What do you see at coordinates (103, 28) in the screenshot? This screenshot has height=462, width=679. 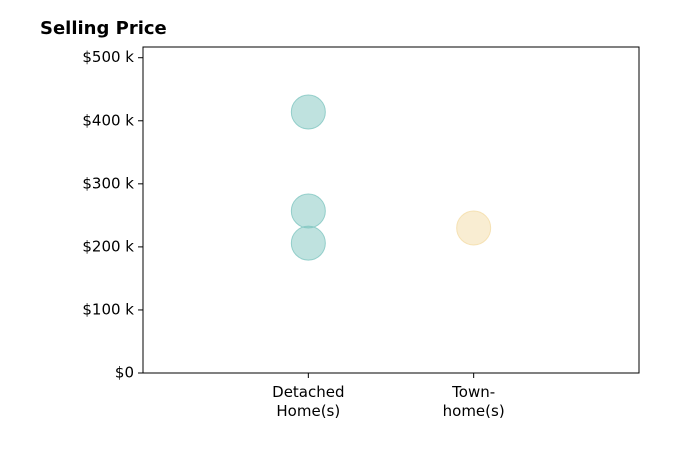 I see `chart-title: Selling Price` at bounding box center [103, 28].